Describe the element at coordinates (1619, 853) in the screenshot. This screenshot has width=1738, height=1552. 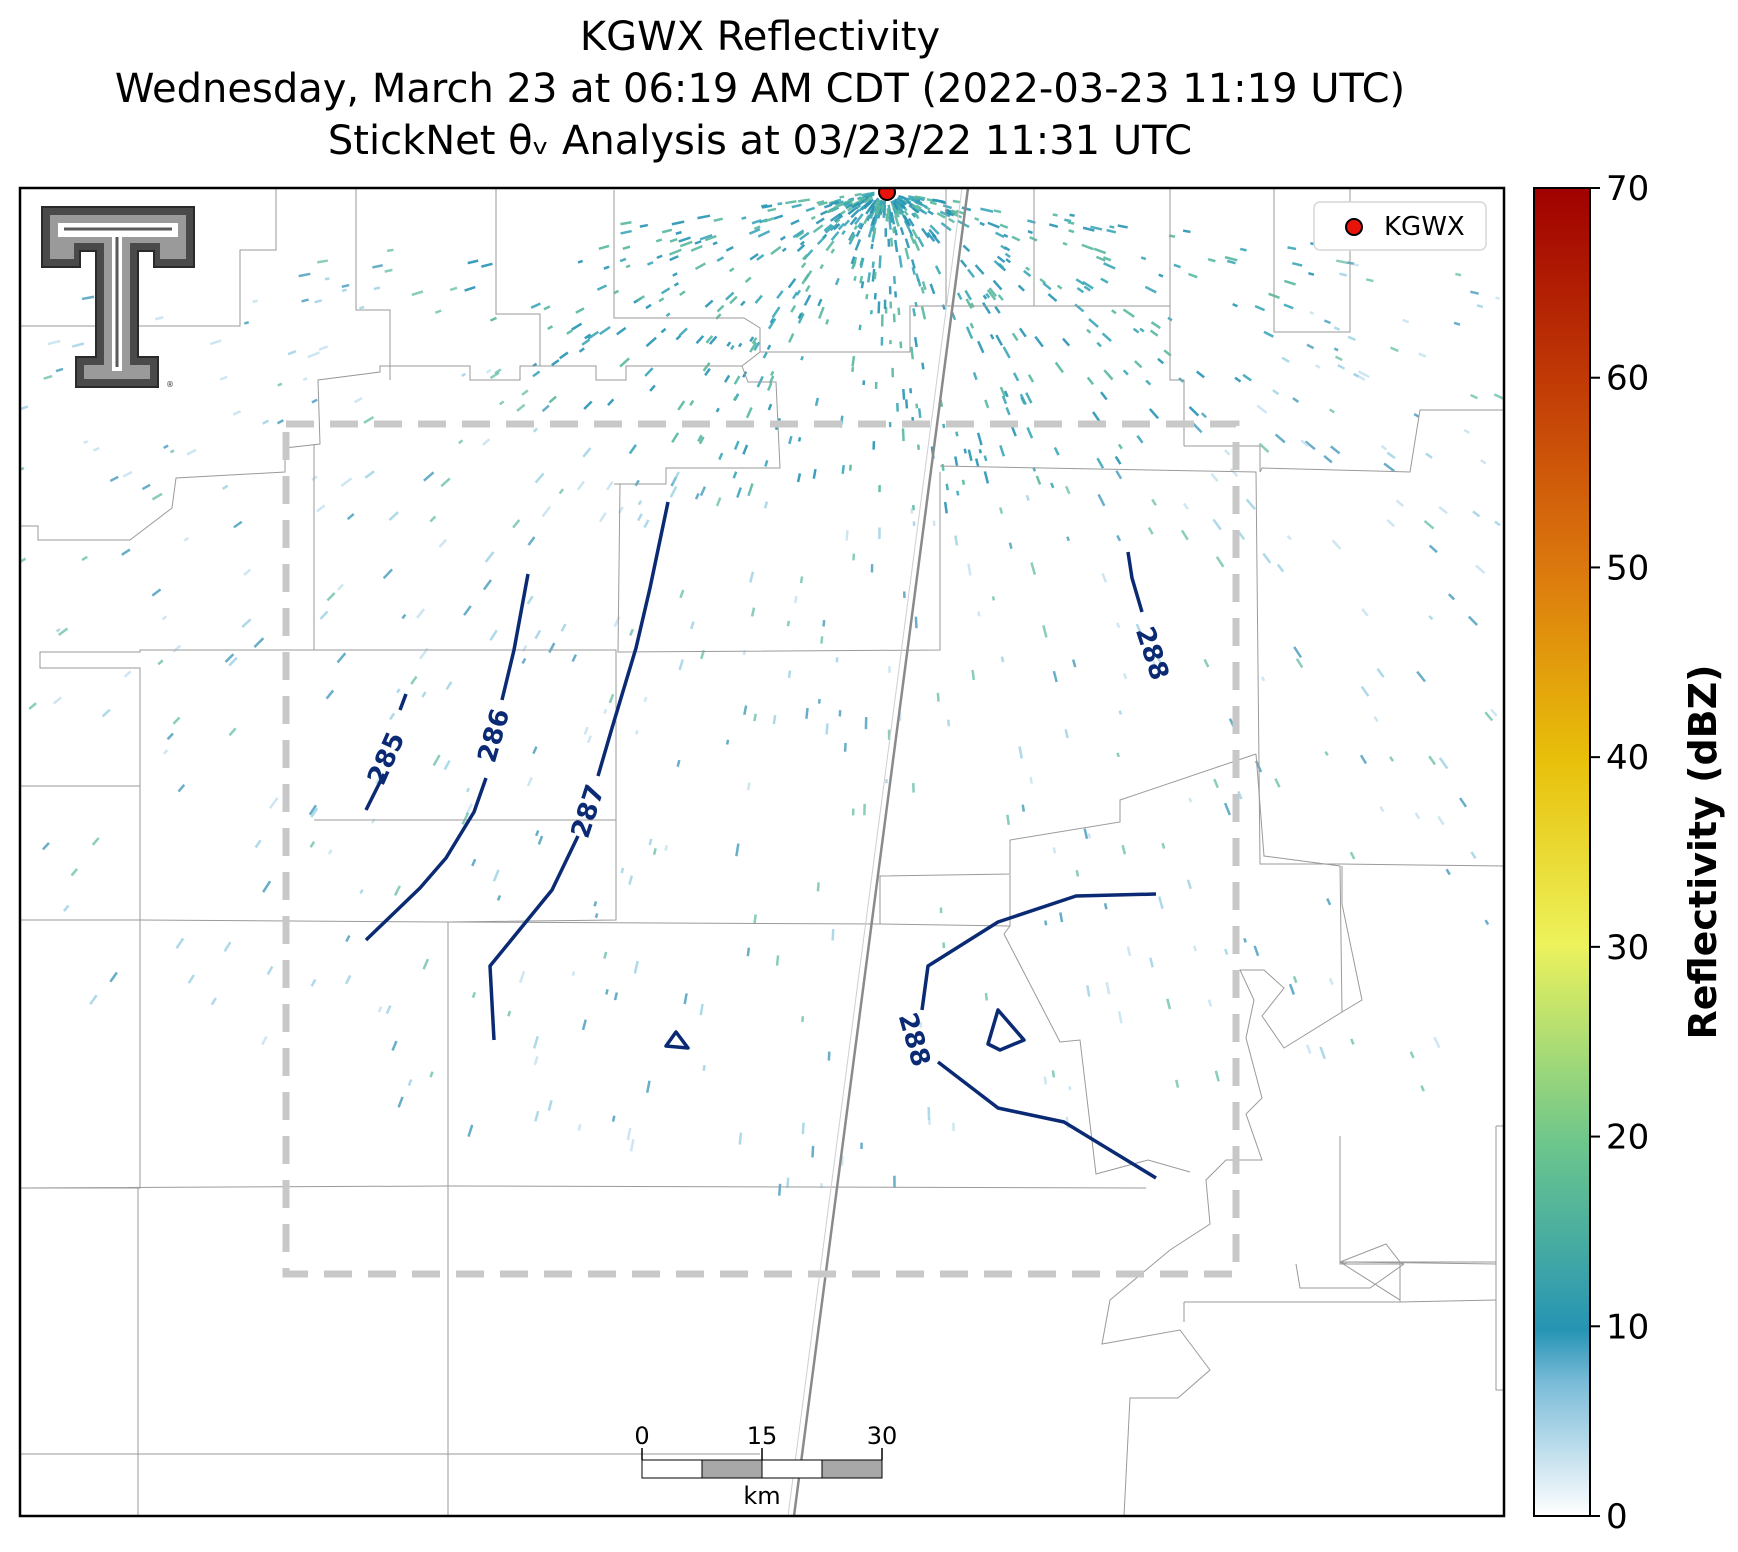
I see `colorbar-ticks: 0 10 20 30 40 50 60 70` at that location.